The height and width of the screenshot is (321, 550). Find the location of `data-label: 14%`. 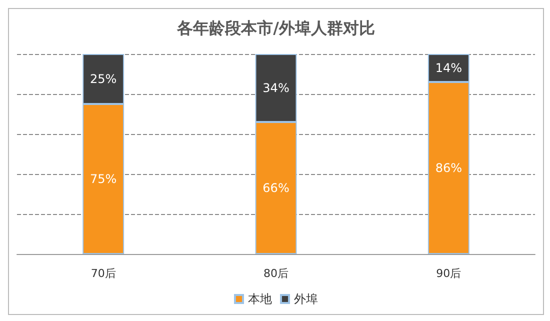

data-label: 14% is located at coordinates (448, 68).